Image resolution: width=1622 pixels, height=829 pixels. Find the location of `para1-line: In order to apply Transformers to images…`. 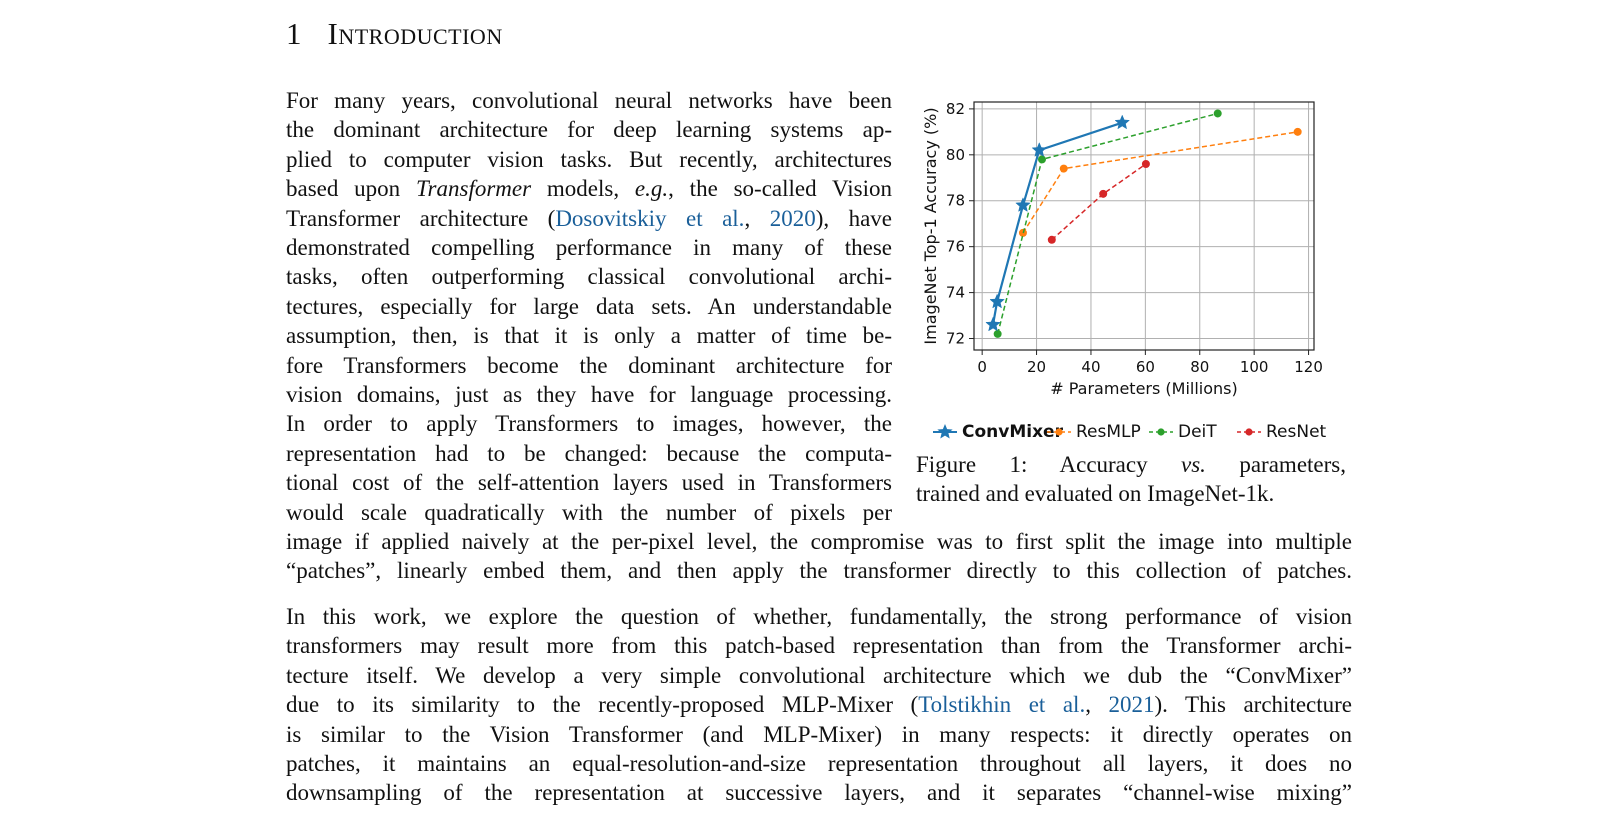

para1-line: In order to apply Transformers to images… is located at coordinates (589, 424).